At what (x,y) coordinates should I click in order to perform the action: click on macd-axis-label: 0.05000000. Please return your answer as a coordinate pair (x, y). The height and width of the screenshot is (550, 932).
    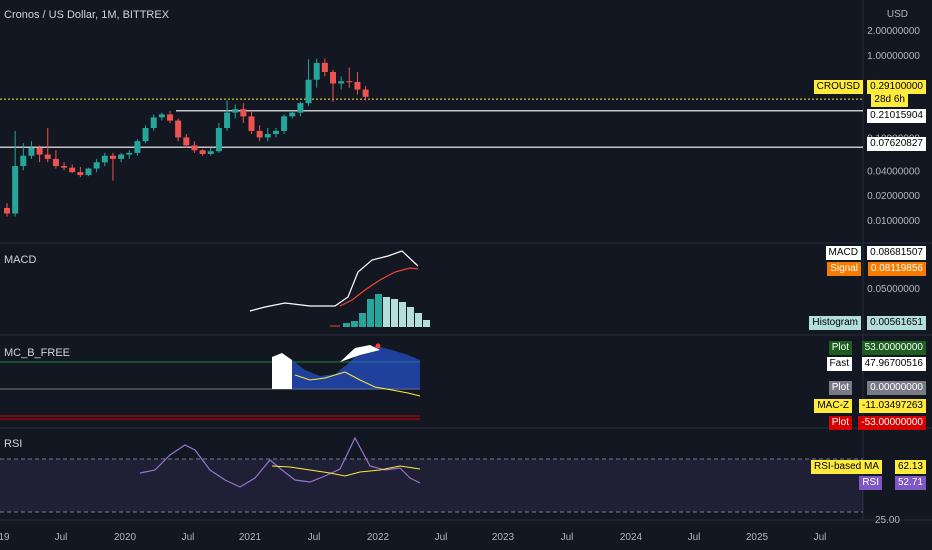
    Looking at the image, I should click on (893, 289).